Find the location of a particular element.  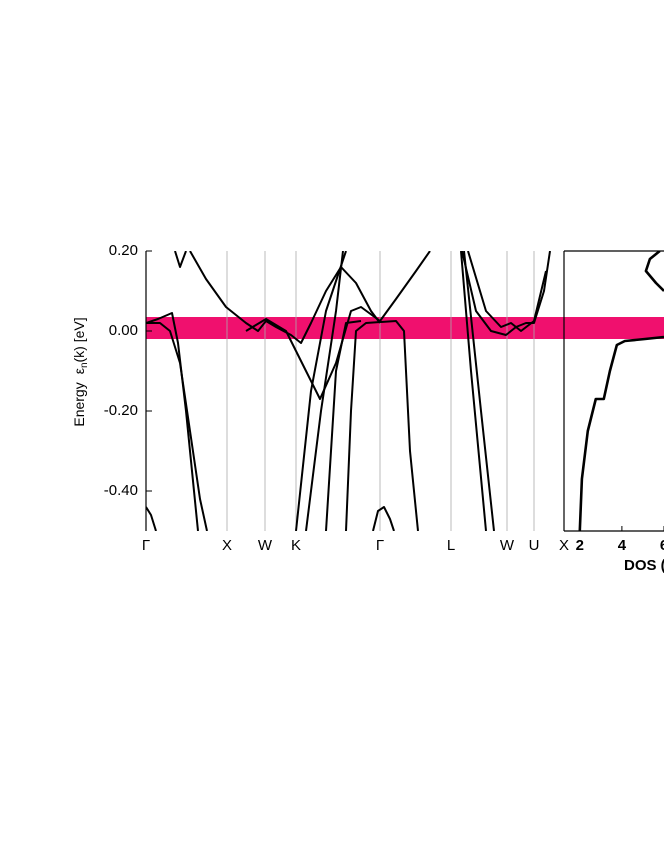

x-tick-label: K is located at coordinates (296, 545).